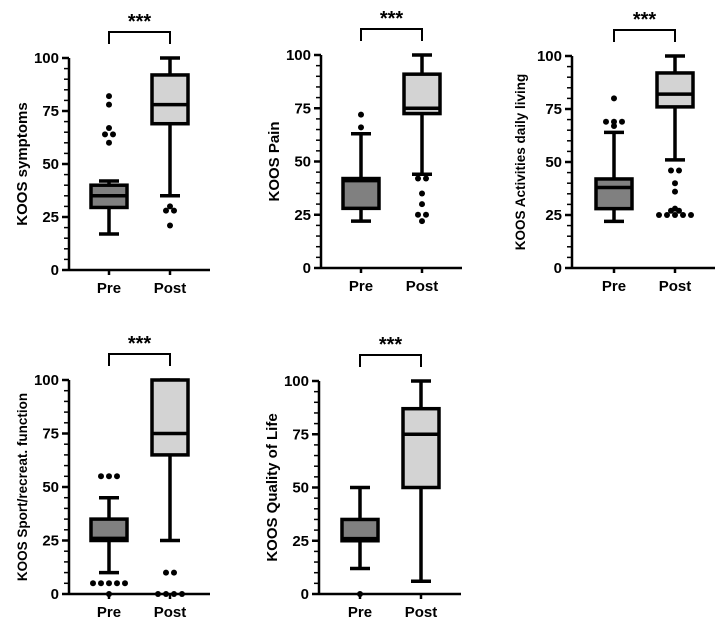 The width and height of the screenshot is (722, 626). I want to click on panel-1: 0 25 50 75 100 KOOS Pain Pre Post ***, so click(364, 151).